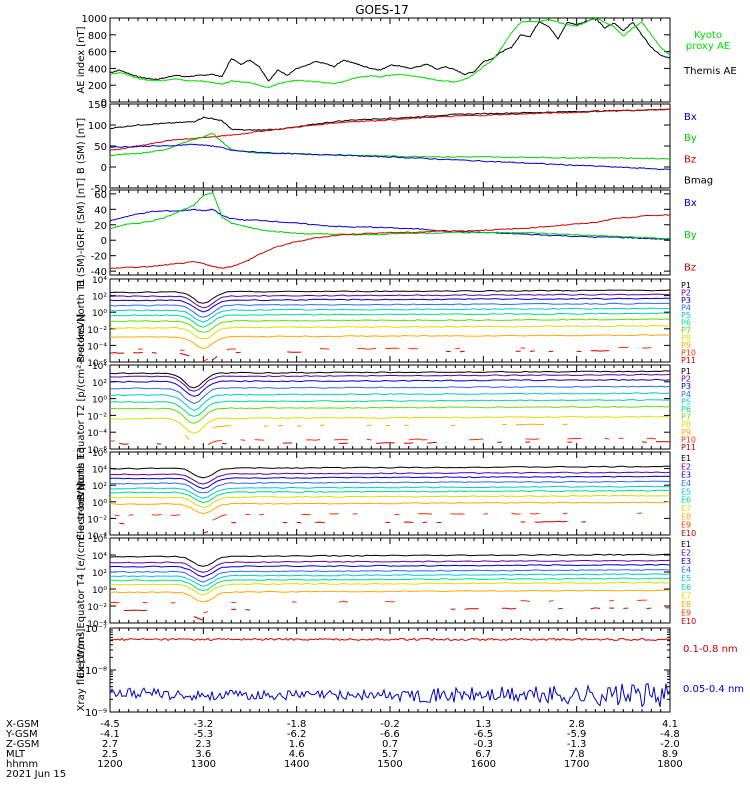 This screenshot has height=804, width=750. I want to click on legend-entry: 0.05-0.4 nm, so click(713, 689).